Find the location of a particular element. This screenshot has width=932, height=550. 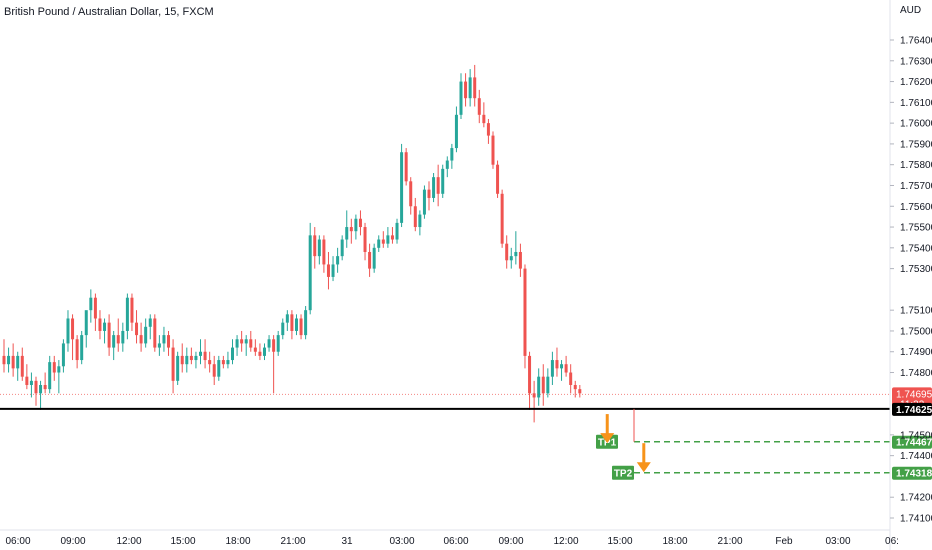

take-profit-price-label: 1.74467 is located at coordinates (914, 443).